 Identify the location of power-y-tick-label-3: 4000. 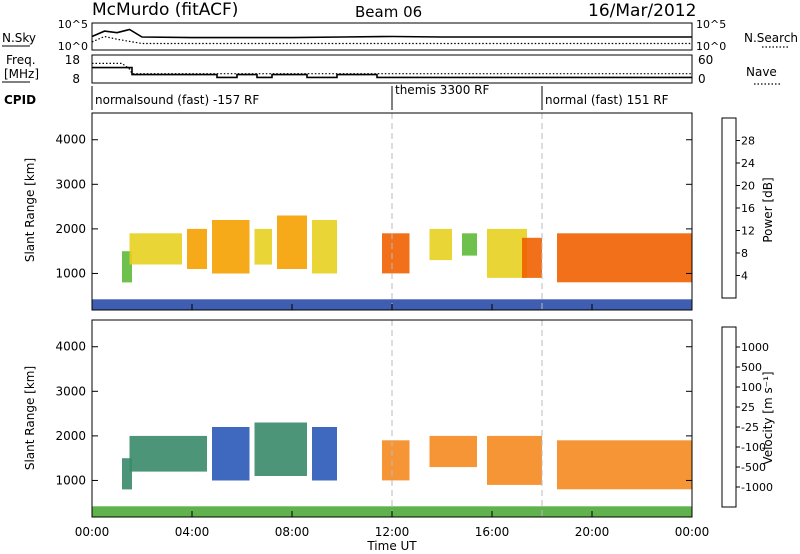
(70, 140).